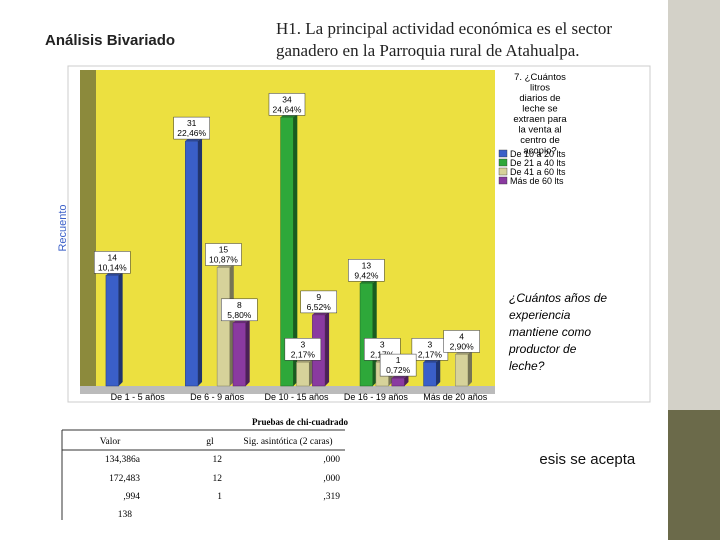 Image resolution: width=720 pixels, height=540 pixels. What do you see at coordinates (112, 267) in the screenshot?
I see `data-label-line: 10,14%` at bounding box center [112, 267].